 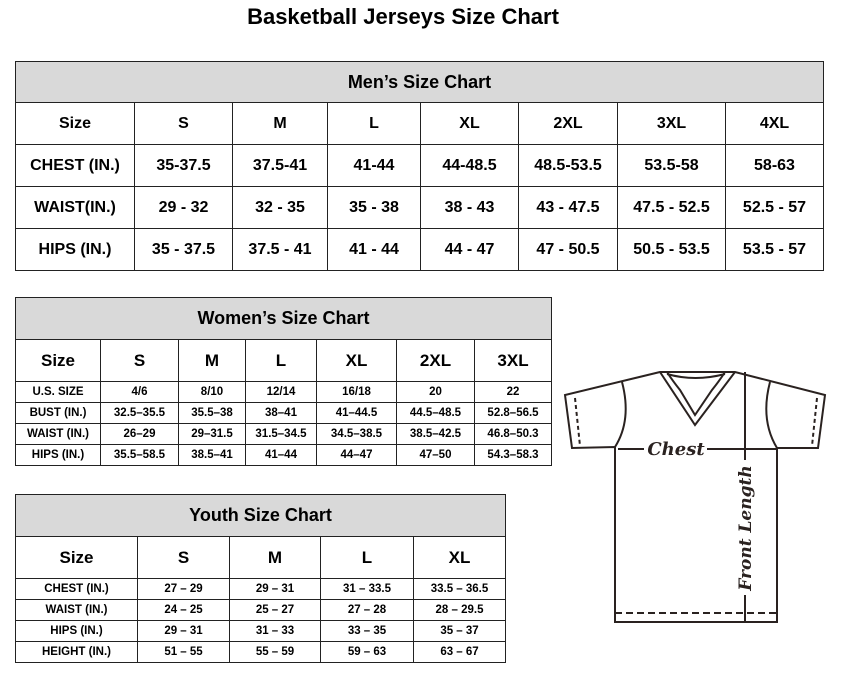 I want to click on table-cell: 4/6, so click(x=139, y=392).